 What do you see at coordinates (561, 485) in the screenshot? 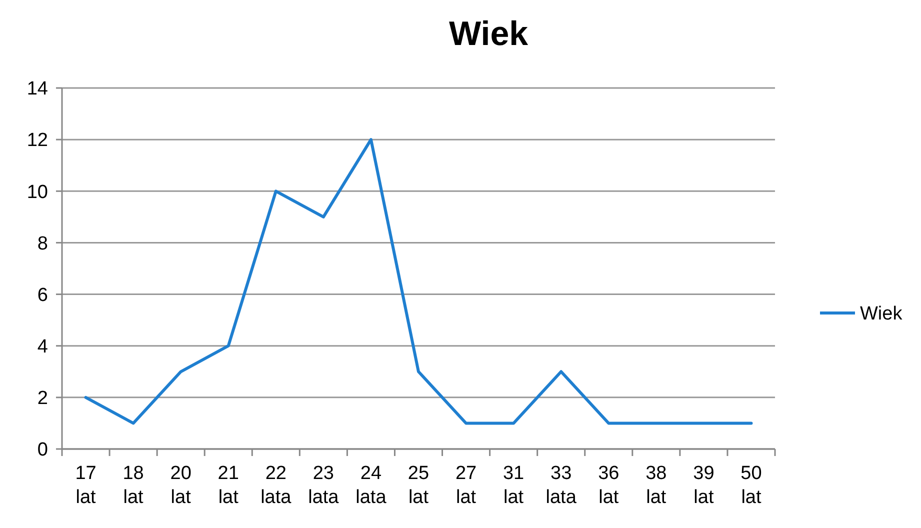
I see `x-tick-label: 33 lata` at bounding box center [561, 485].